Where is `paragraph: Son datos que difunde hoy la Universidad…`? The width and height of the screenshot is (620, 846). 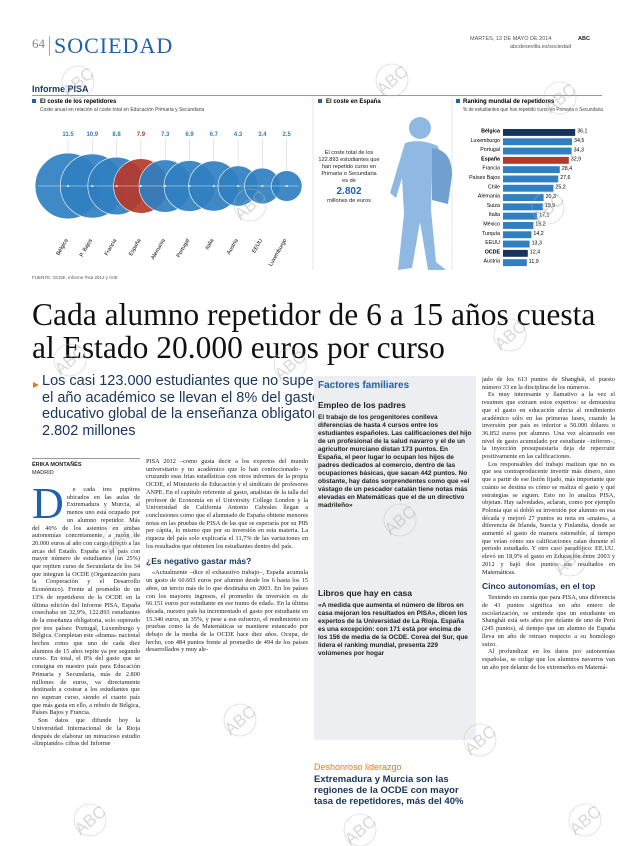
paragraph: Son datos que difunde hoy la Universidad… is located at coordinates (86, 732).